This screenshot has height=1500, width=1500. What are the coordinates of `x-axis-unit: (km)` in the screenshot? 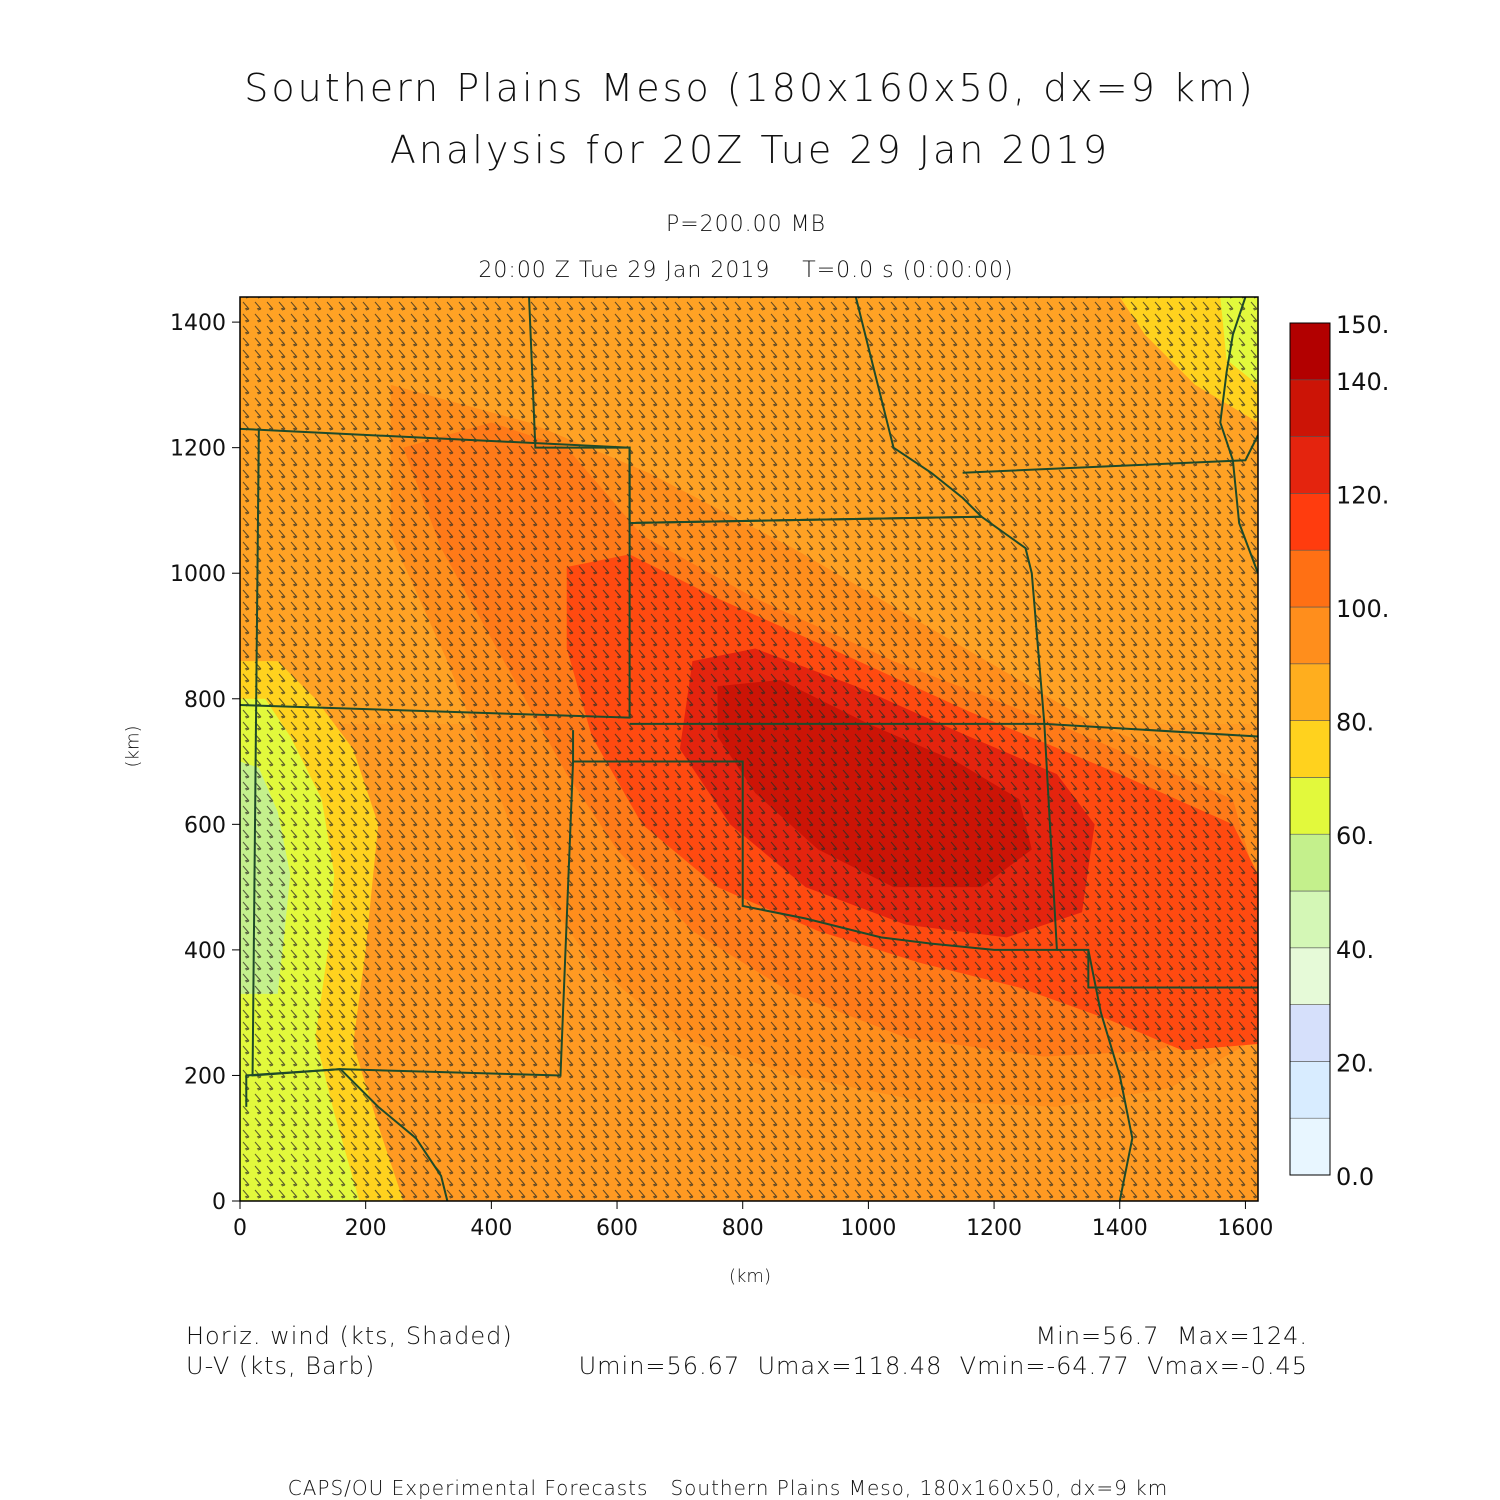 It's located at (749, 1276).